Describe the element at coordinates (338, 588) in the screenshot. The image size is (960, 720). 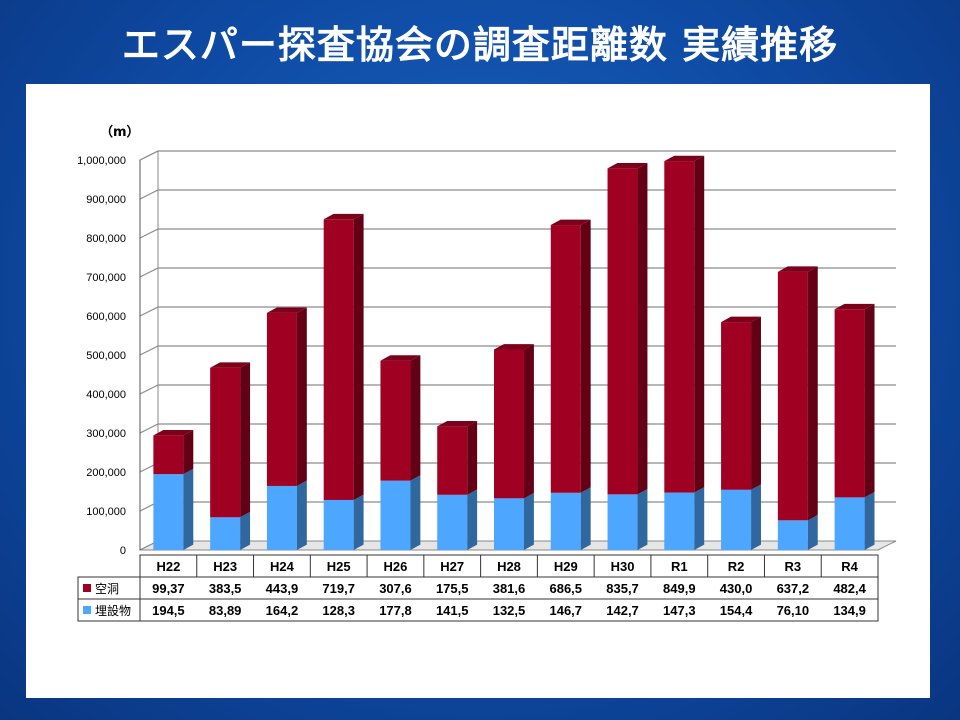
I see `data-table-cell: 719,7` at that location.